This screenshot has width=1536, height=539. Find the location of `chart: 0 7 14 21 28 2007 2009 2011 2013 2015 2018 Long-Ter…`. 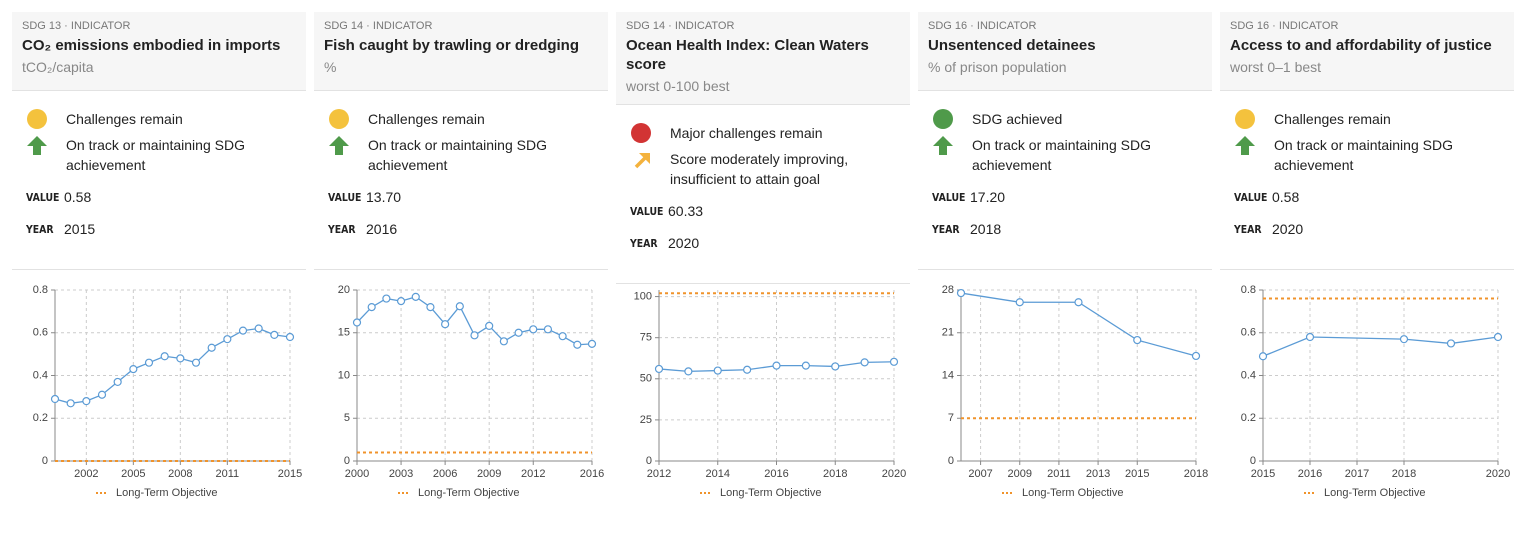

chart: 0 7 14 21 28 2007 2009 2011 2013 2015 2018 Long-Ter… is located at coordinates (1075, 391).